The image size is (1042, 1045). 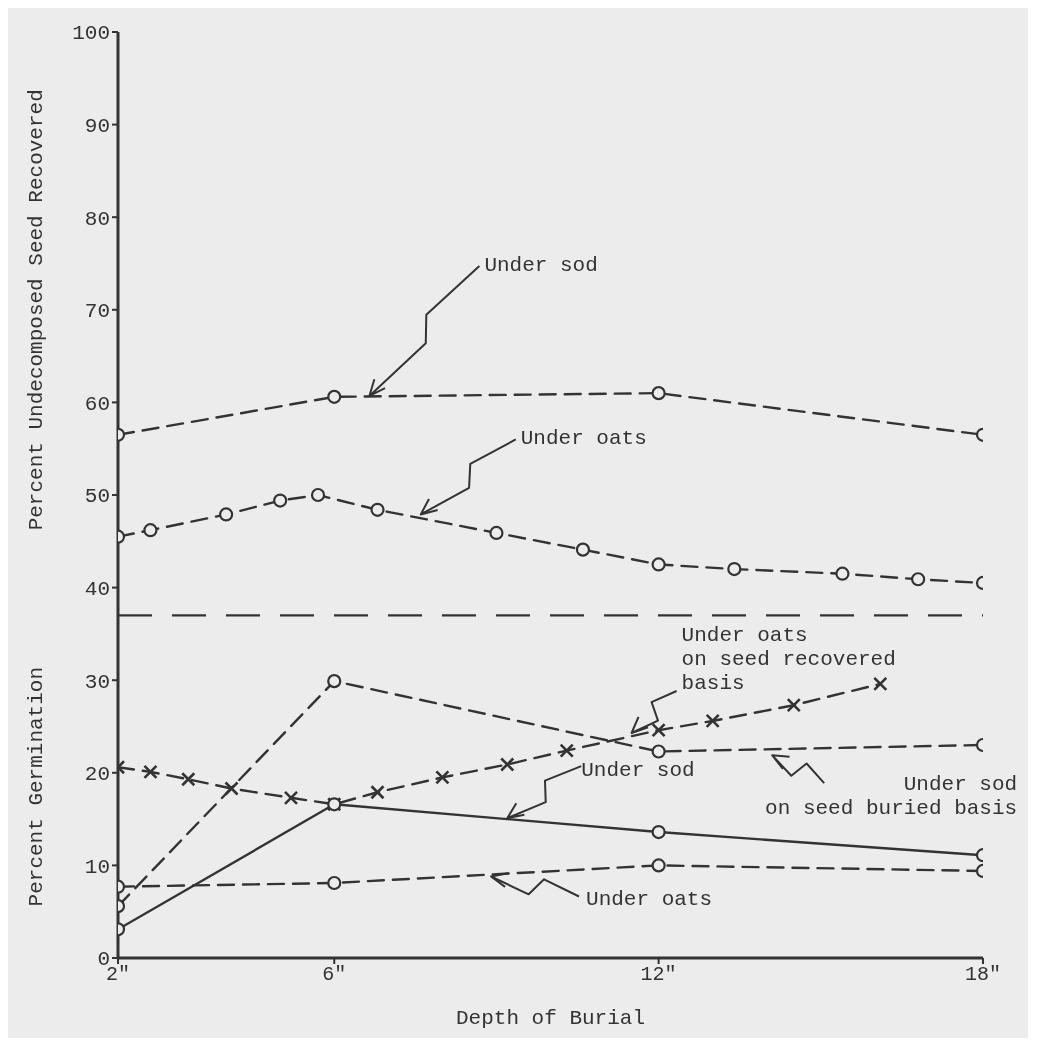 I want to click on y-tick-label: 60, so click(x=97, y=404).